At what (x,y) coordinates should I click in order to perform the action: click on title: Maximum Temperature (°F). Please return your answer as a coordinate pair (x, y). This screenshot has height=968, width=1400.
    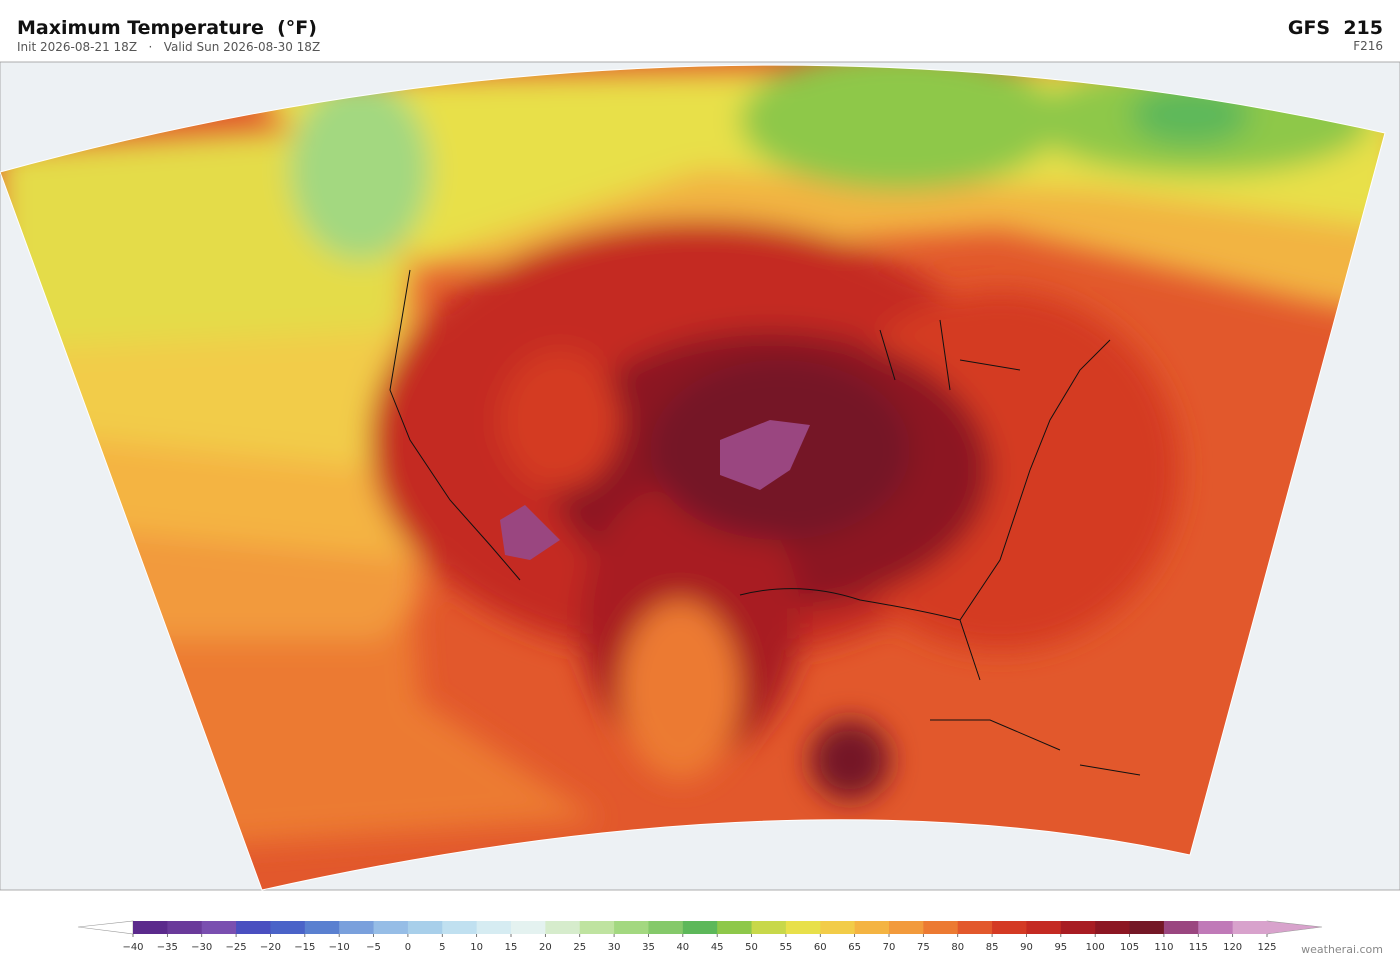
    Looking at the image, I should click on (167, 28).